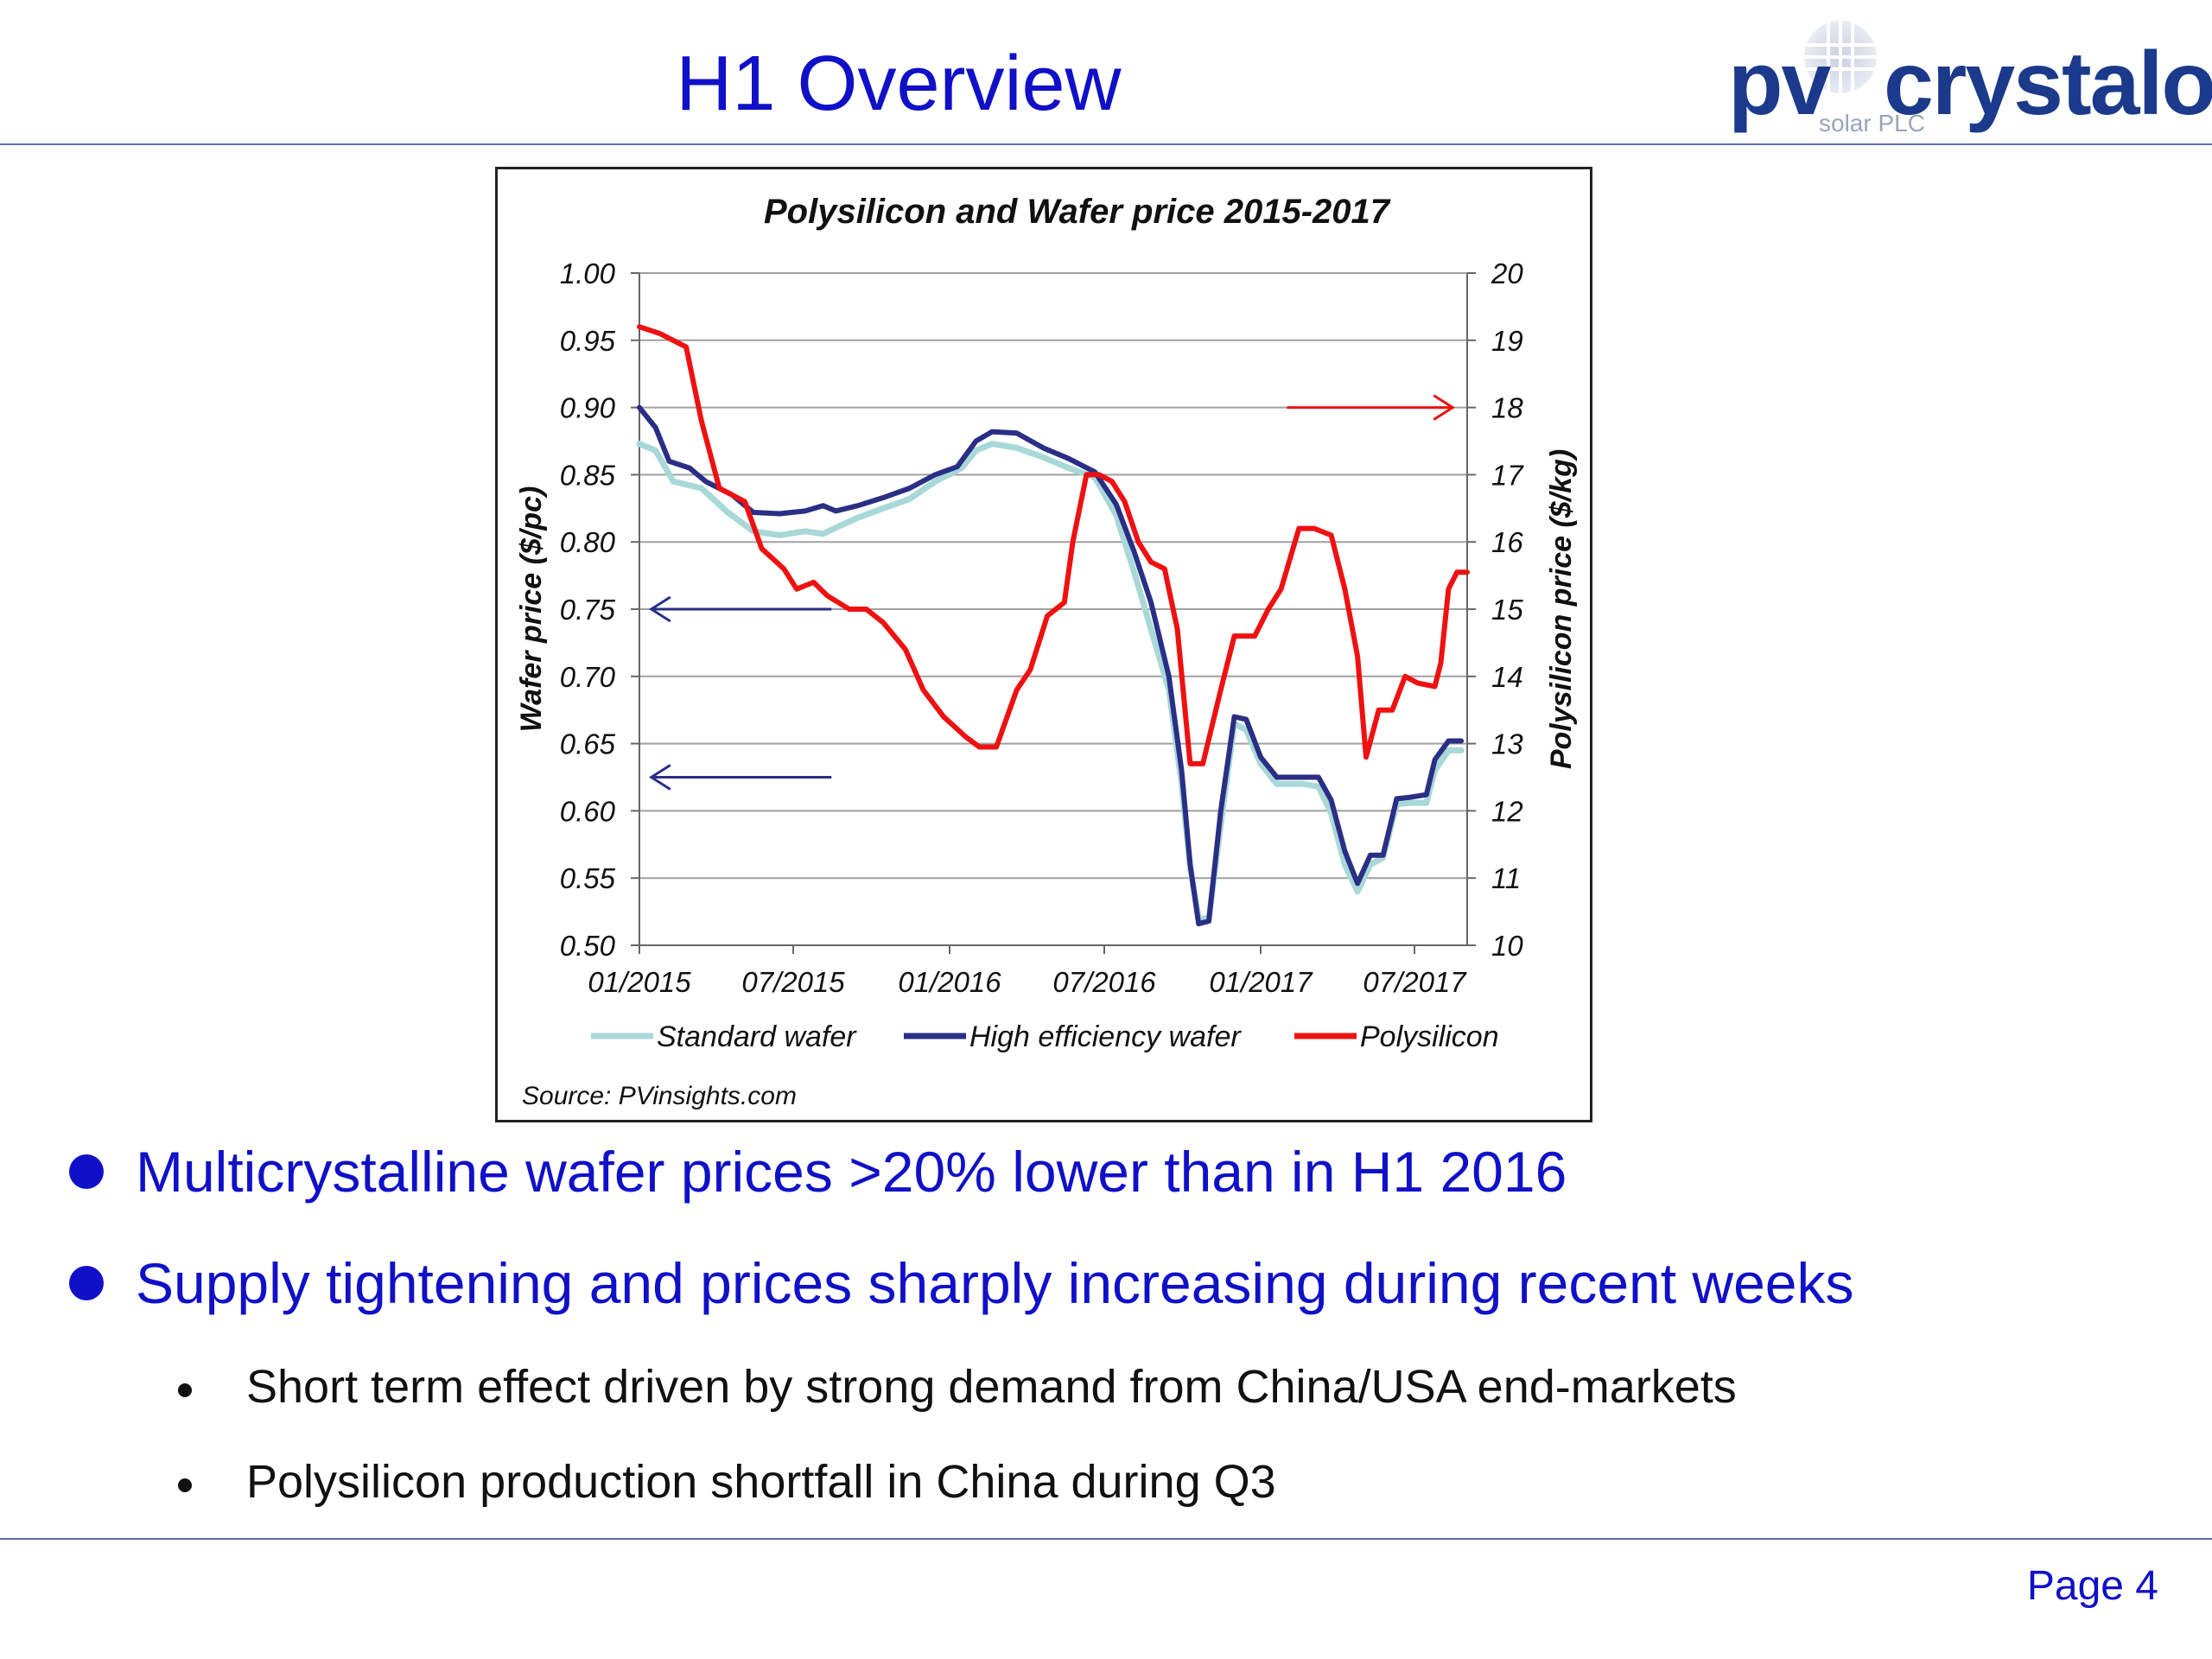  Describe the element at coordinates (1507, 475) in the screenshot. I see `y2-tick-label: 17` at that location.